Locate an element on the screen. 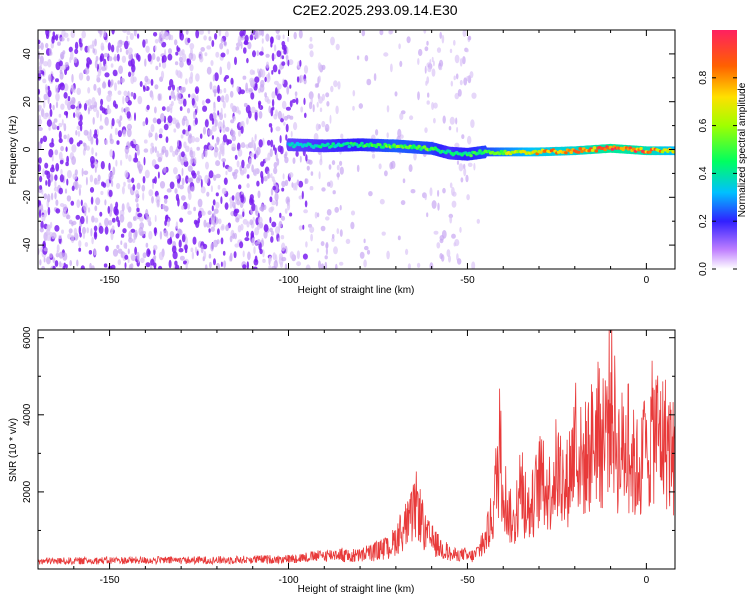 This screenshot has width=750, height=600. x-tick-label: 0 is located at coordinates (647, 580).